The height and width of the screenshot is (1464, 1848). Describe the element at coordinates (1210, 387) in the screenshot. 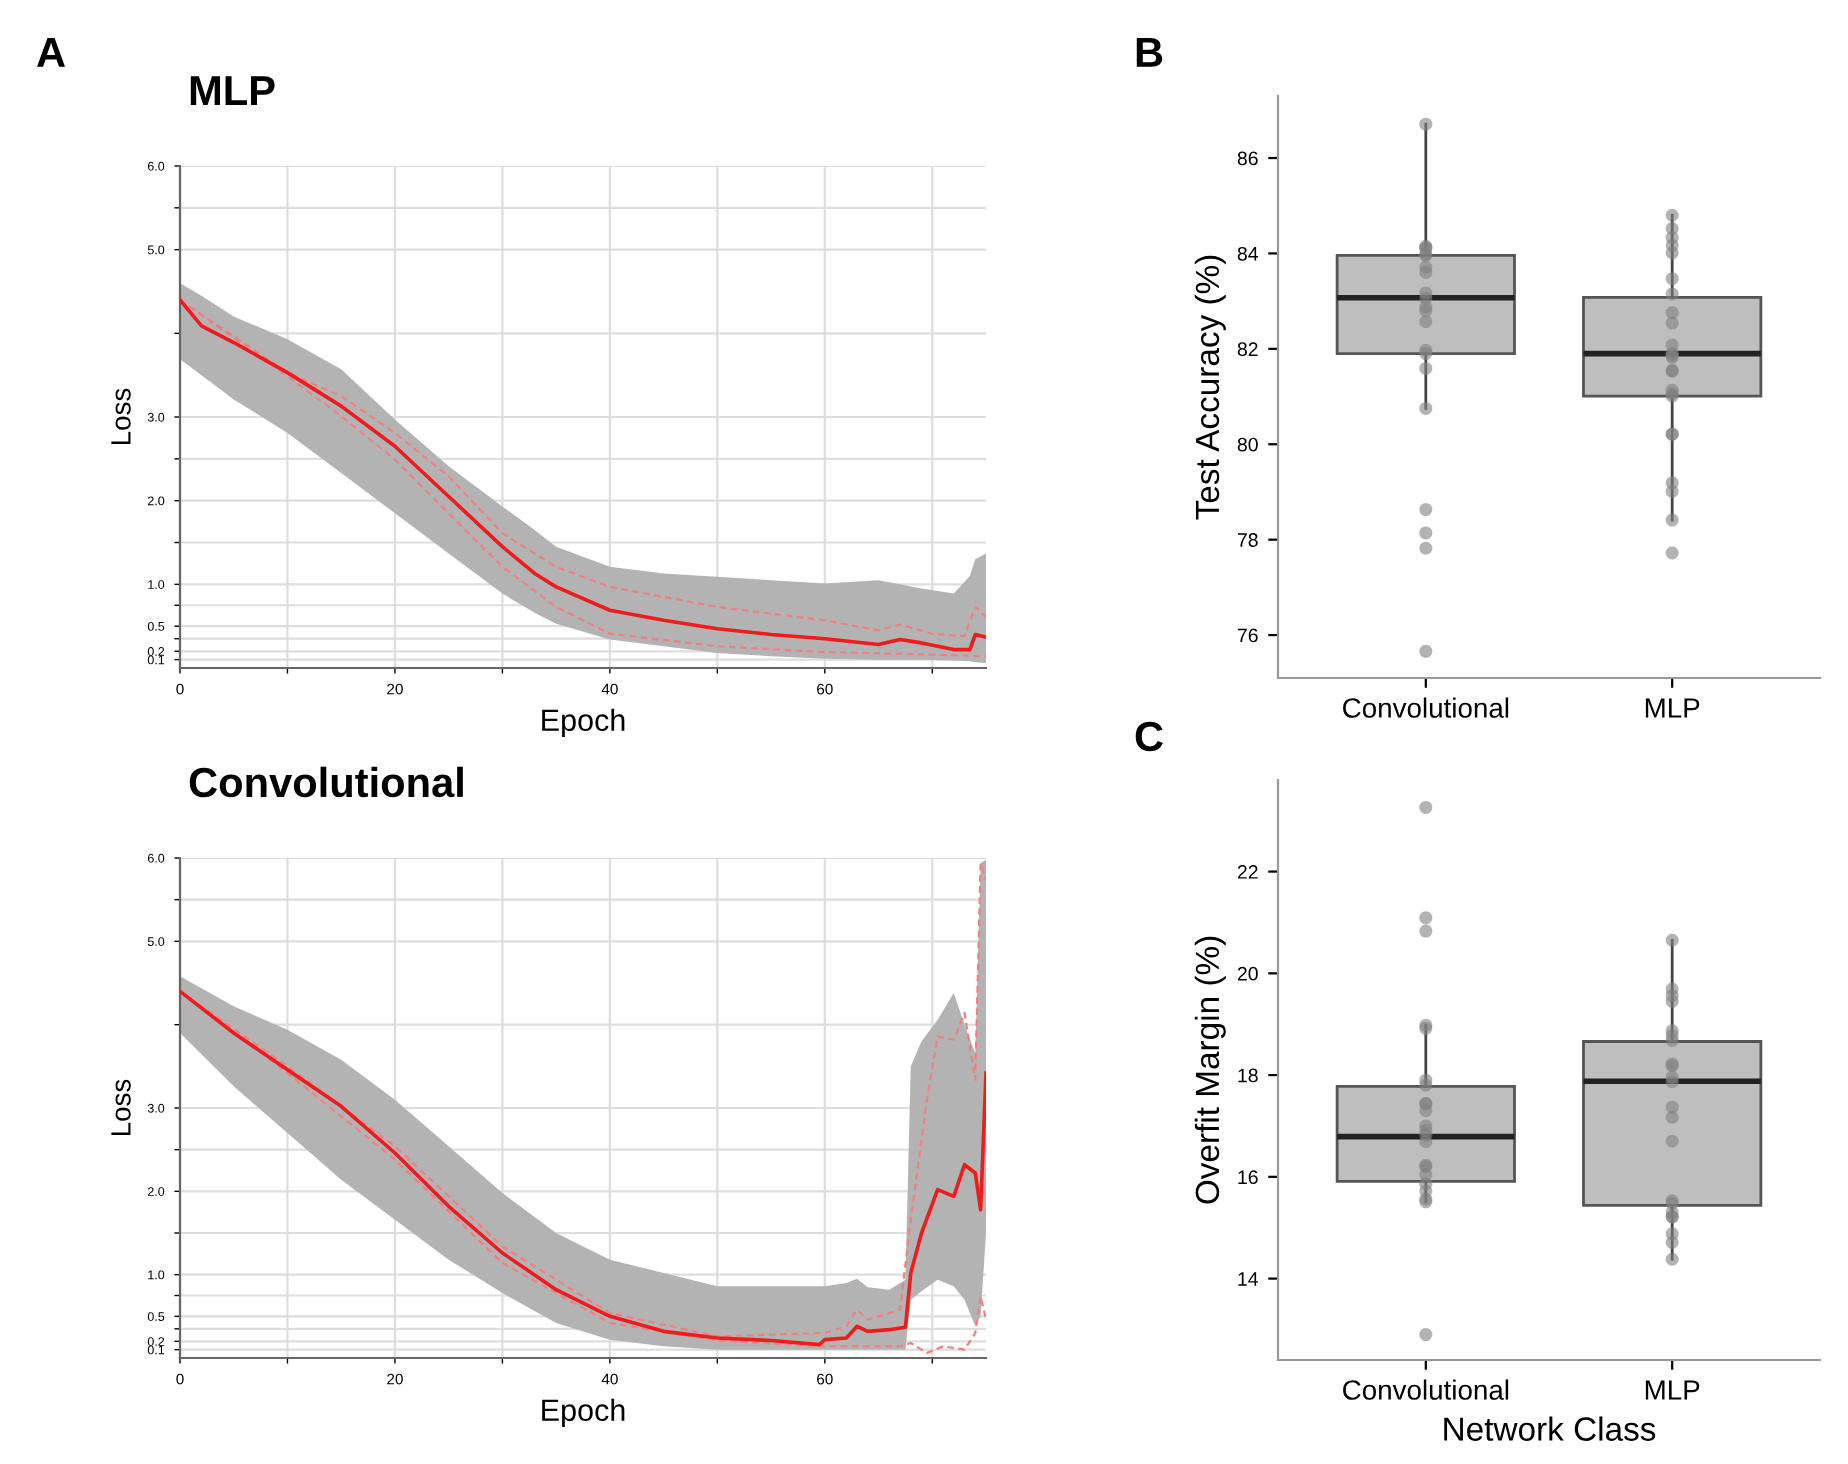

I see `y-axis-title: Test Accuracy (%)` at that location.